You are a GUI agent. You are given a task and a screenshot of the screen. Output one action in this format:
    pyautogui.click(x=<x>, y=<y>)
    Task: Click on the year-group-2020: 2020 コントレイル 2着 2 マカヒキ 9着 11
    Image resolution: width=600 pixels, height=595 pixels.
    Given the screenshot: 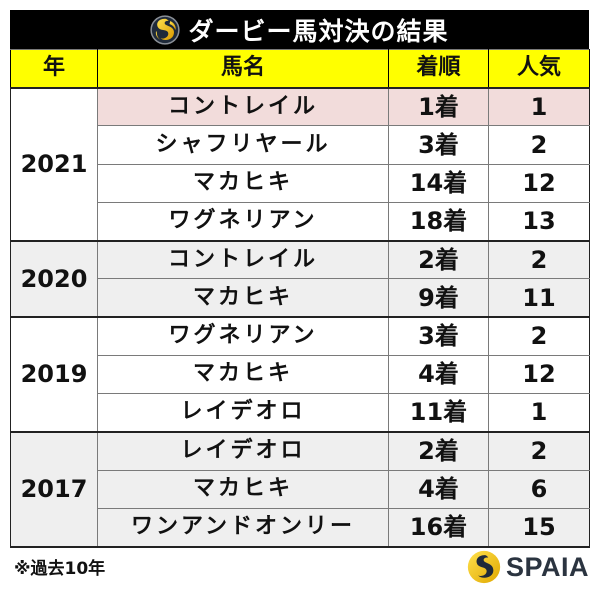 What is the action you would take?
    pyautogui.click(x=300, y=278)
    